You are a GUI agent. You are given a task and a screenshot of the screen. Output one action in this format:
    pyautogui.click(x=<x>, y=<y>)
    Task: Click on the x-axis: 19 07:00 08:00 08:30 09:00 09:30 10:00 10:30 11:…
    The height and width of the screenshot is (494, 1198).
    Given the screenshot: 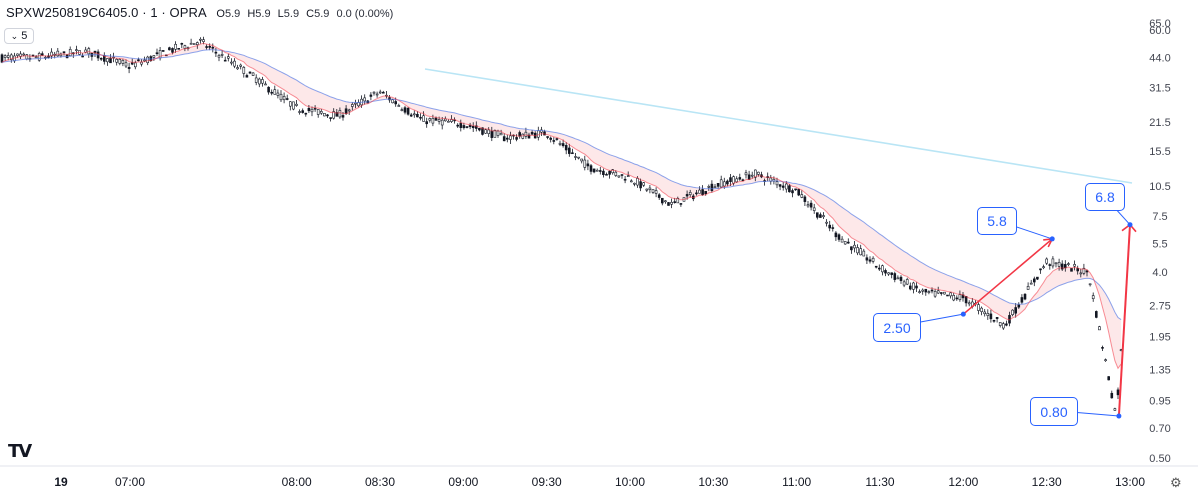 What is the action you would take?
    pyautogui.click(x=599, y=477)
    